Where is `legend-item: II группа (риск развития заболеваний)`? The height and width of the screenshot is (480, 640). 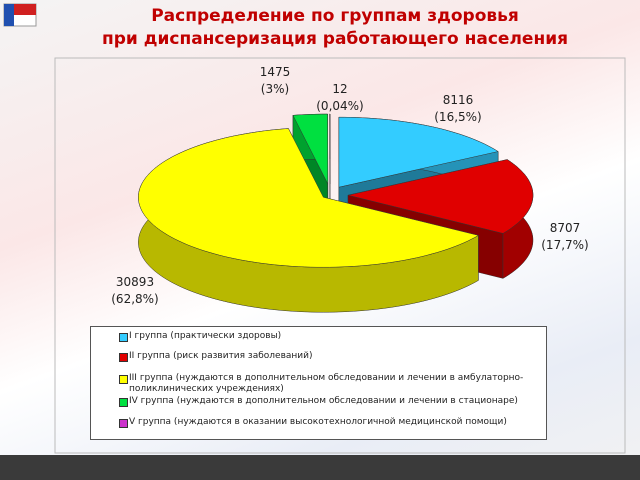
legend-item: II группа (риск развития заболеваний) is located at coordinates (329, 356).